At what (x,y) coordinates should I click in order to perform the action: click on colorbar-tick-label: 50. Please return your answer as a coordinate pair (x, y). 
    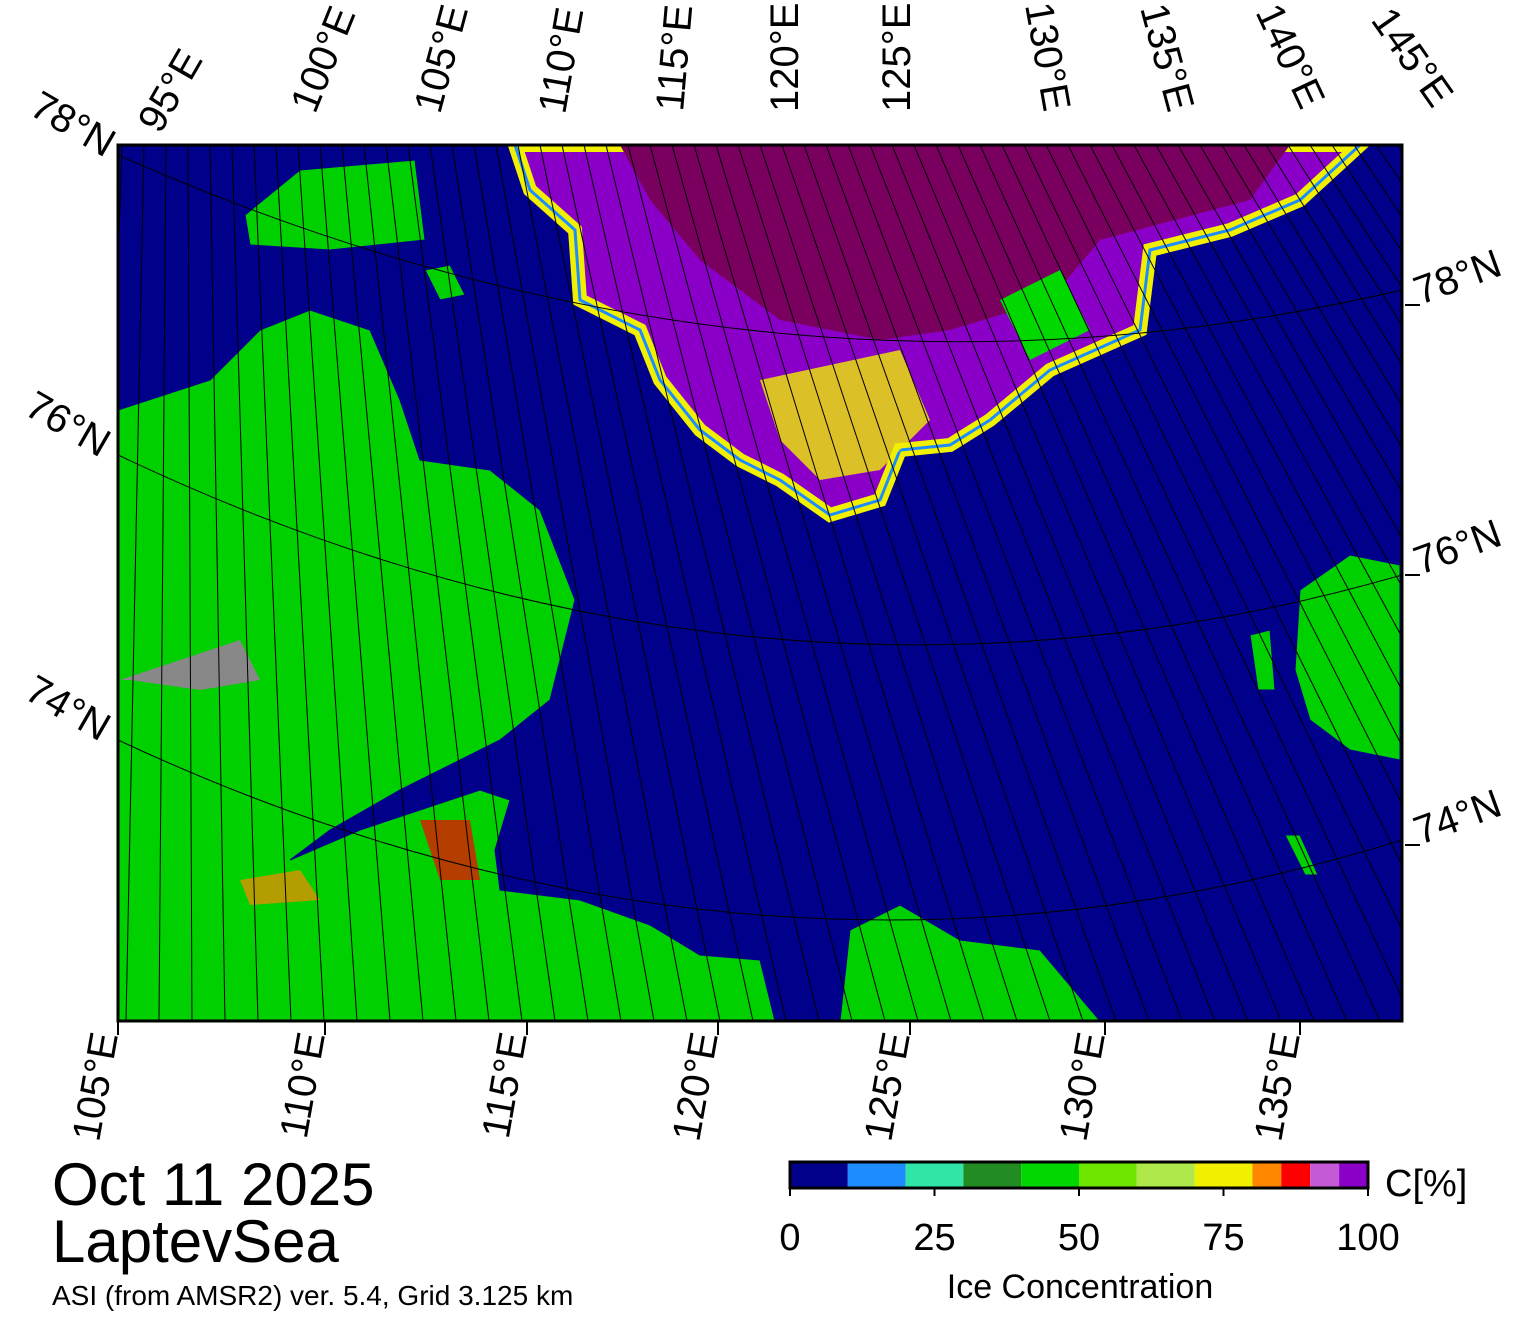
    Looking at the image, I should click on (1079, 1238).